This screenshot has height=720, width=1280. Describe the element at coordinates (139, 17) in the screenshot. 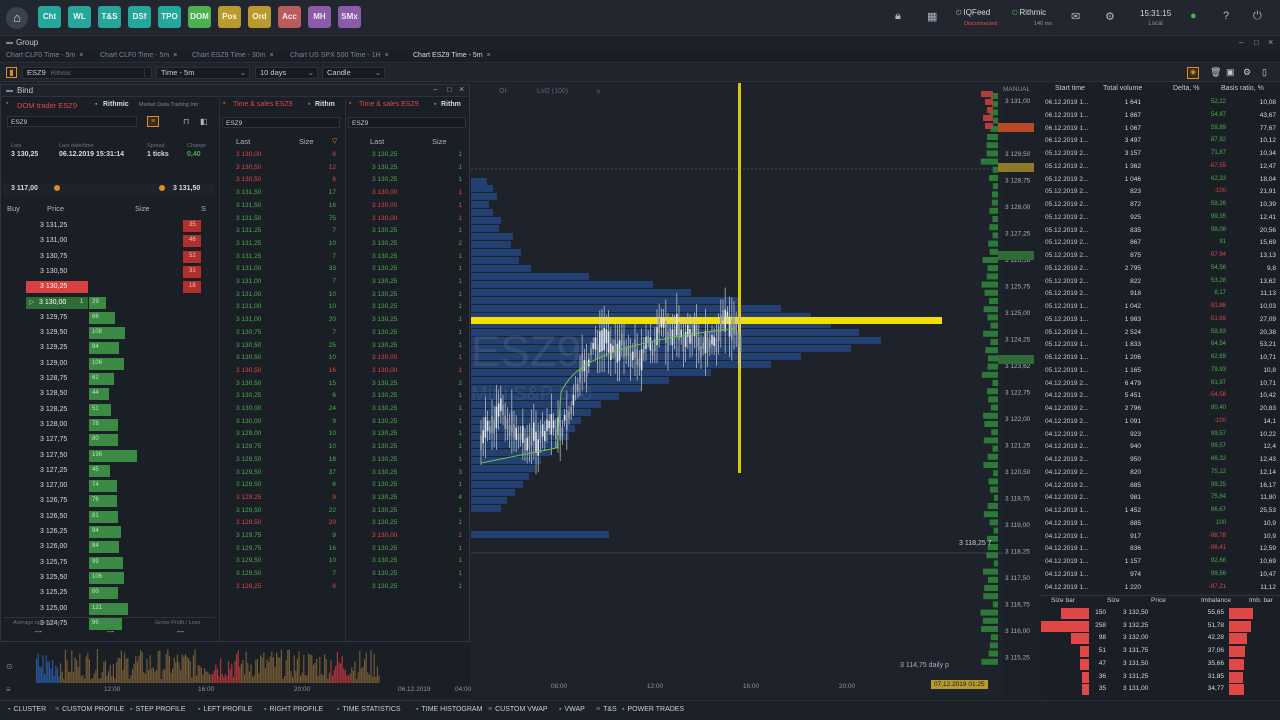

I see `module-button-dsf: DSf` at that location.